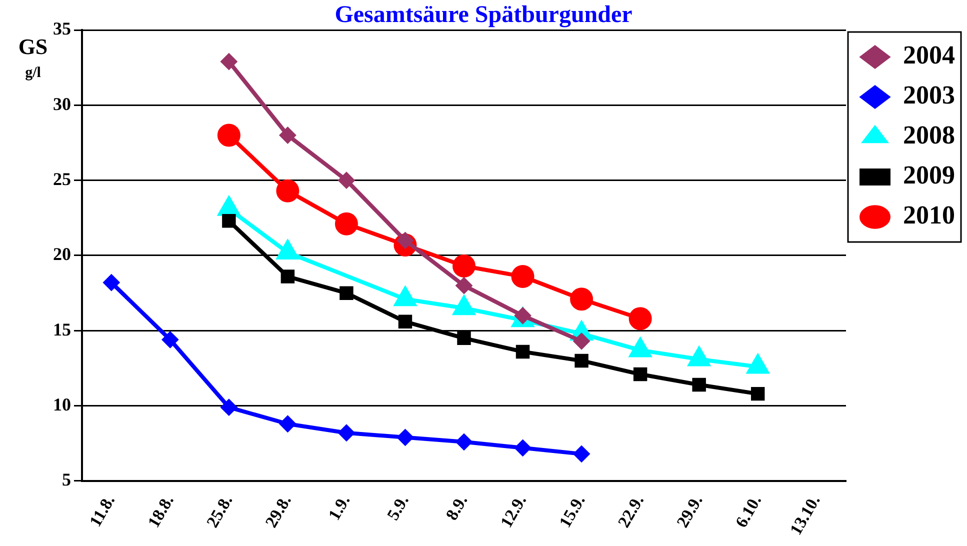 The width and height of the screenshot is (967, 546). I want to click on legend-label: 2009, so click(929, 175).